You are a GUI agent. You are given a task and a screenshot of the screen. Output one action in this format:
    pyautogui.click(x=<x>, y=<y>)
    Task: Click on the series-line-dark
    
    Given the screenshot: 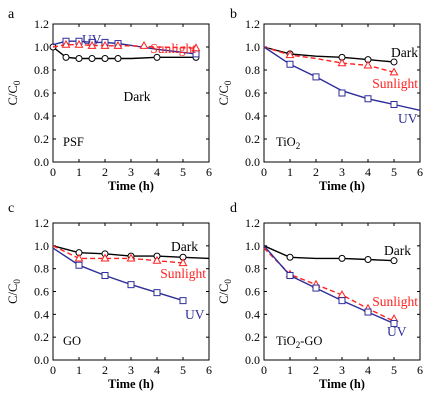 What is the action you would take?
    pyautogui.click(x=329, y=253)
    